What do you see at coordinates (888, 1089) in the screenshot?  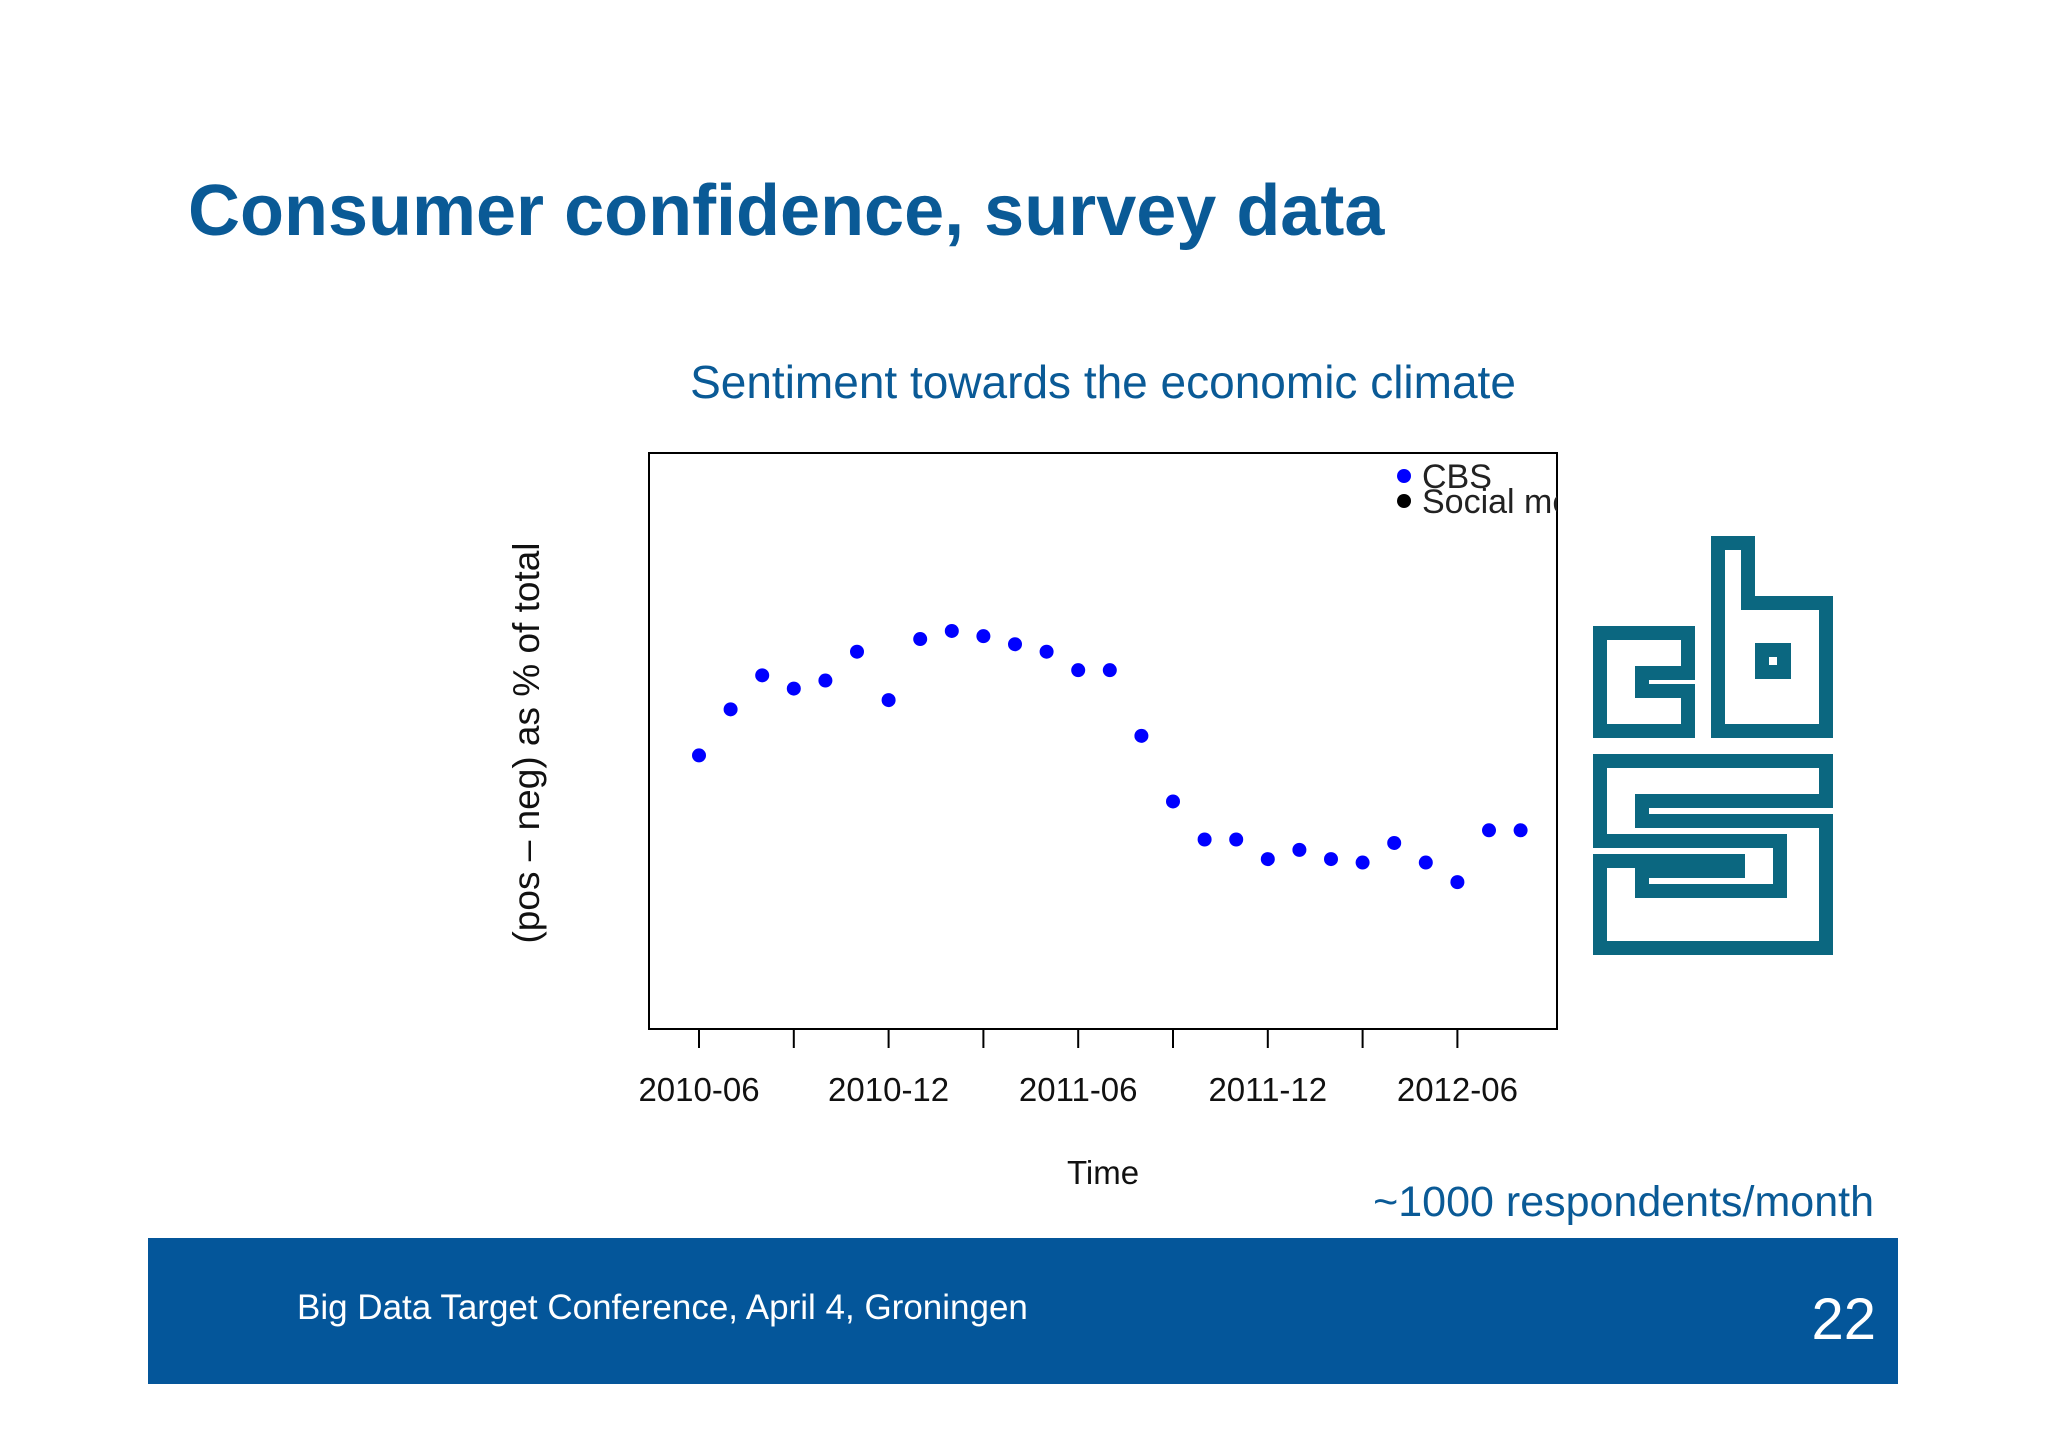 I see `x-tick-label: 2010-12` at bounding box center [888, 1089].